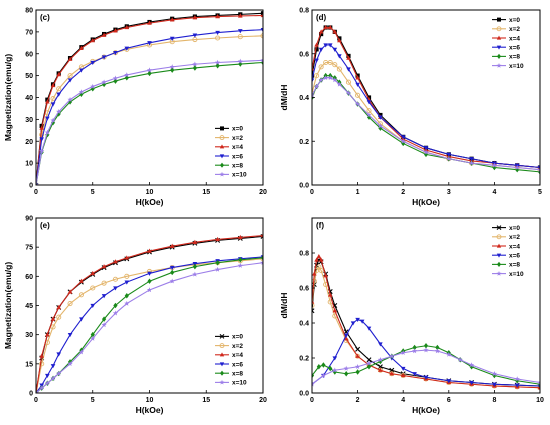 Image resolution: width=550 pixels, height=425 pixels. I want to click on chart-0-ytick-label-1: 10, so click(29, 164).